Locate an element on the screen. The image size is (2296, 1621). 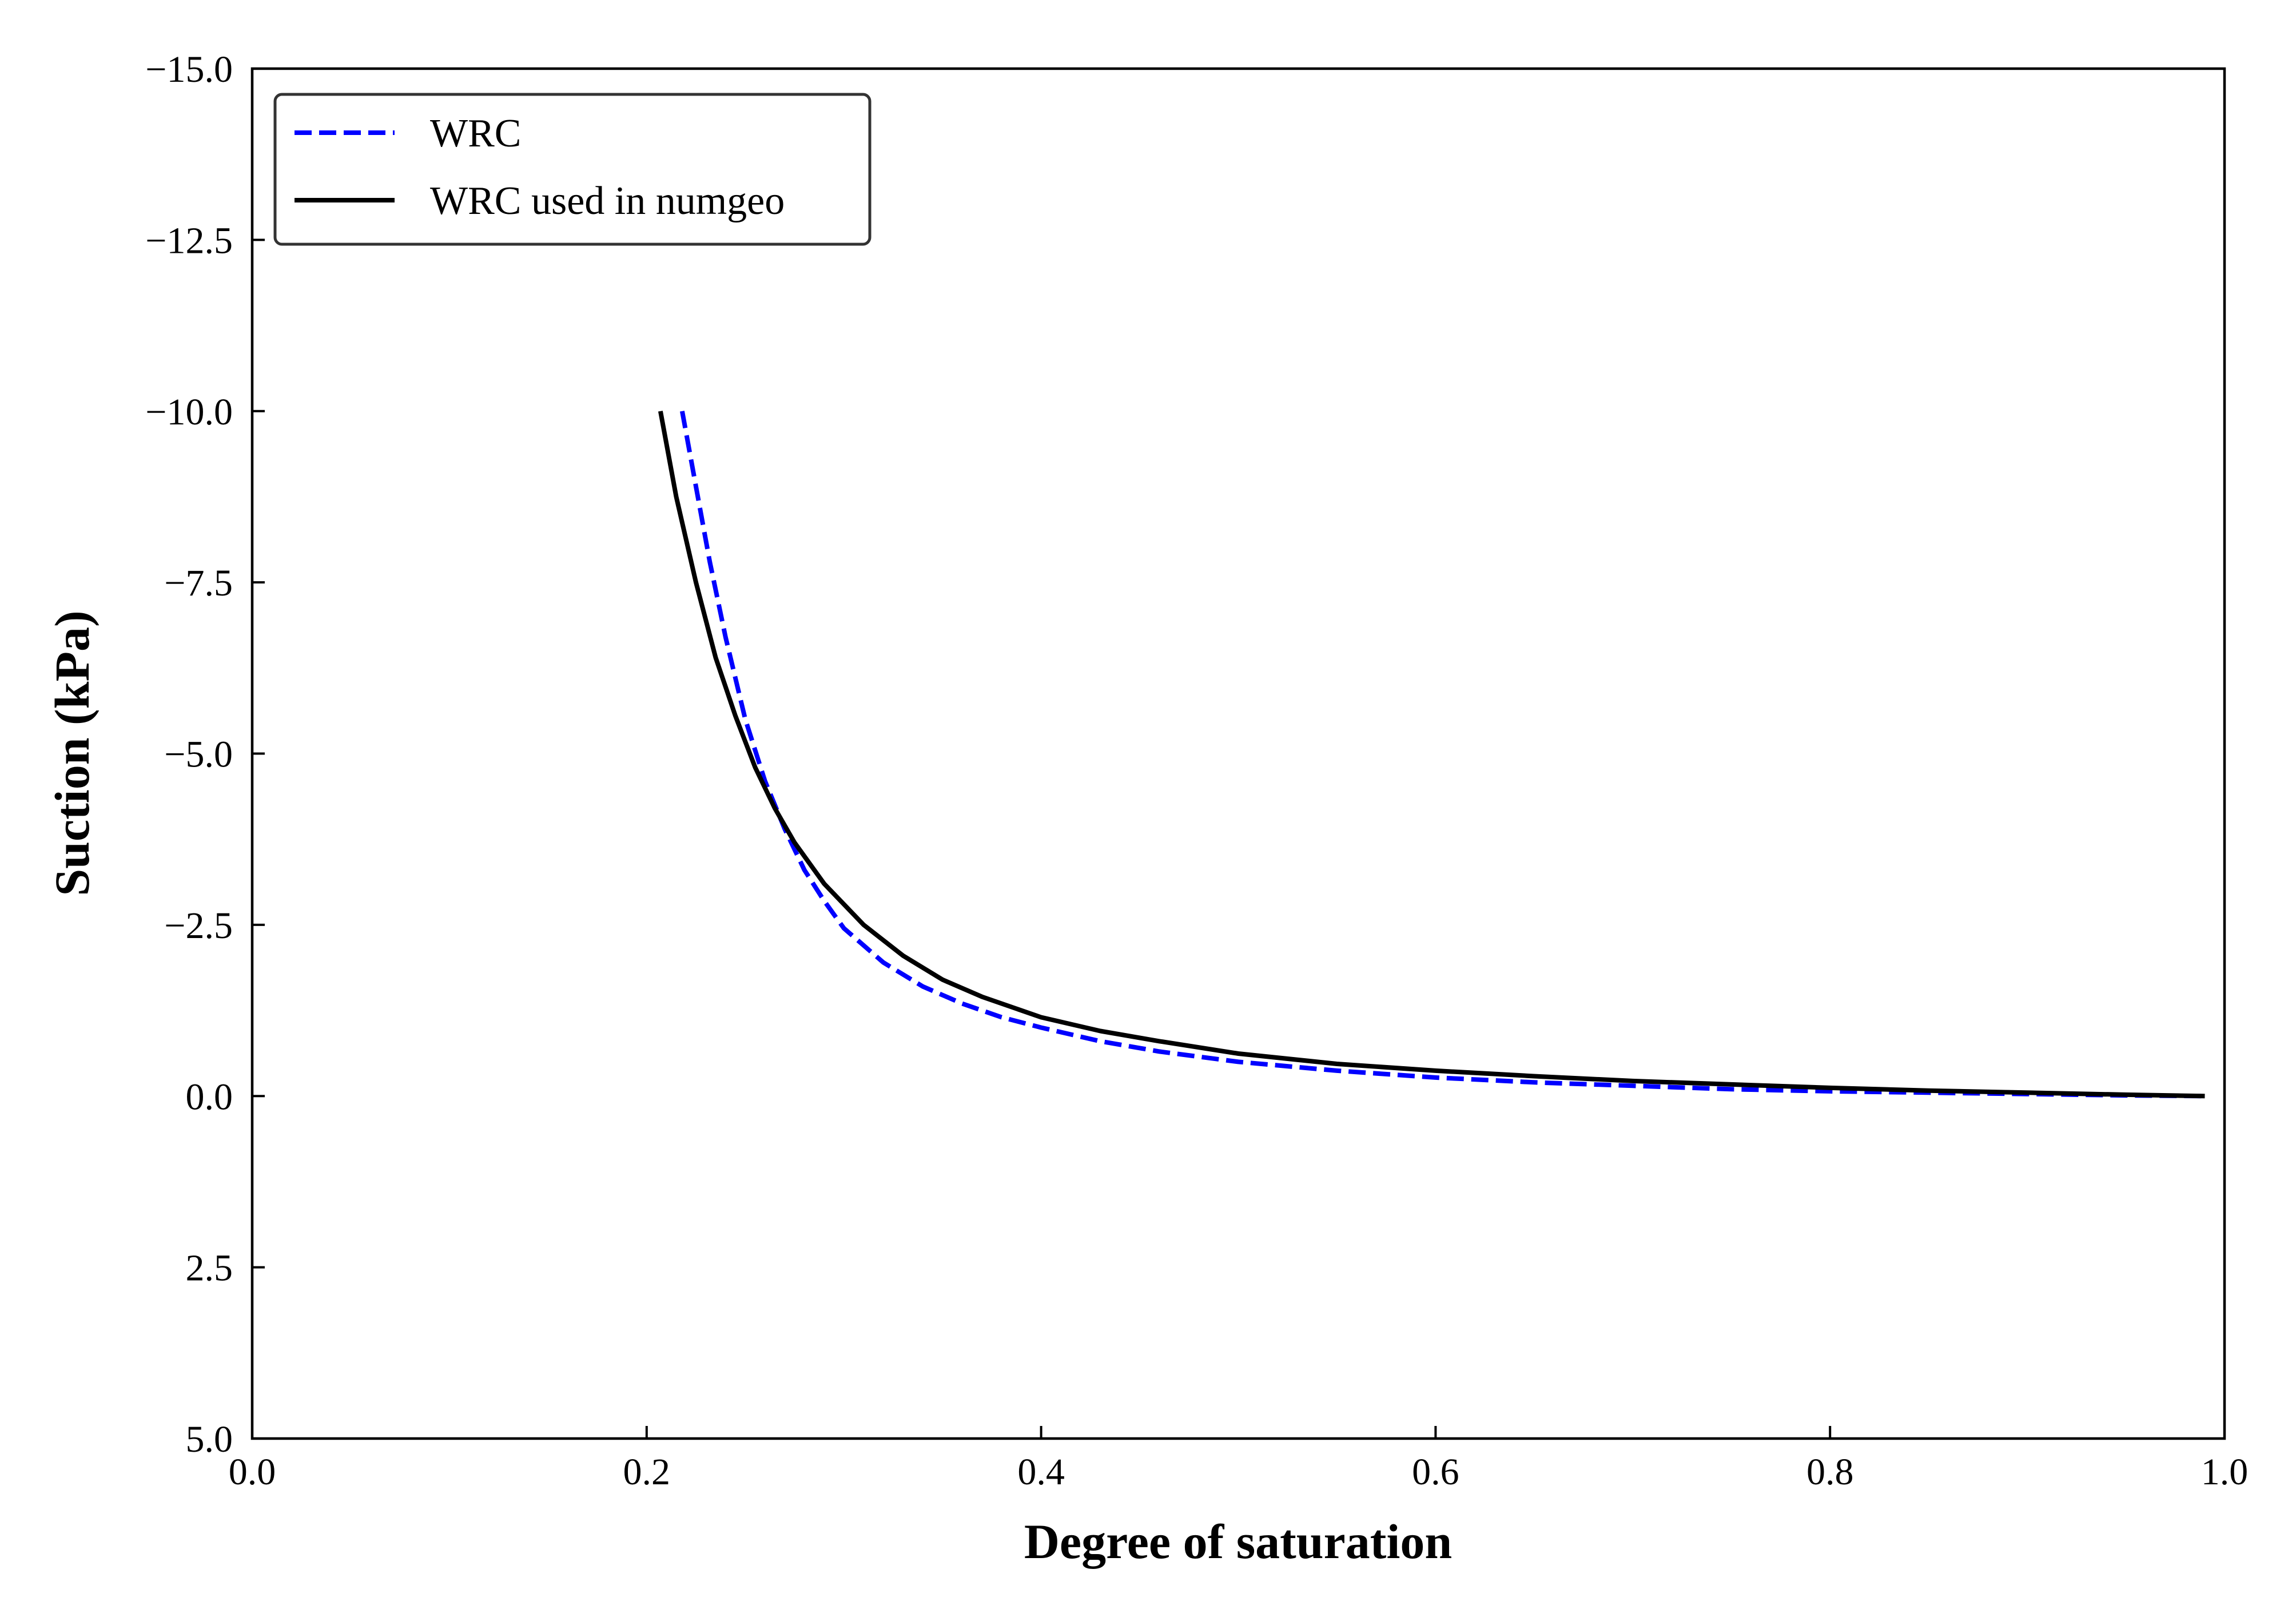
x-tick-label: 0.8 is located at coordinates (1830, 1472).